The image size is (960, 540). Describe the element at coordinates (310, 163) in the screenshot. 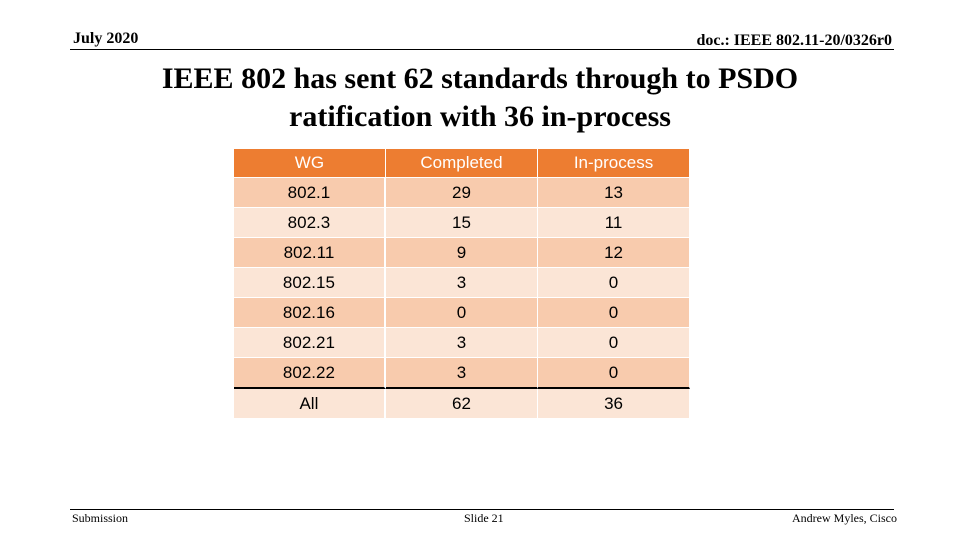

I see `column-header-wg: WG` at that location.